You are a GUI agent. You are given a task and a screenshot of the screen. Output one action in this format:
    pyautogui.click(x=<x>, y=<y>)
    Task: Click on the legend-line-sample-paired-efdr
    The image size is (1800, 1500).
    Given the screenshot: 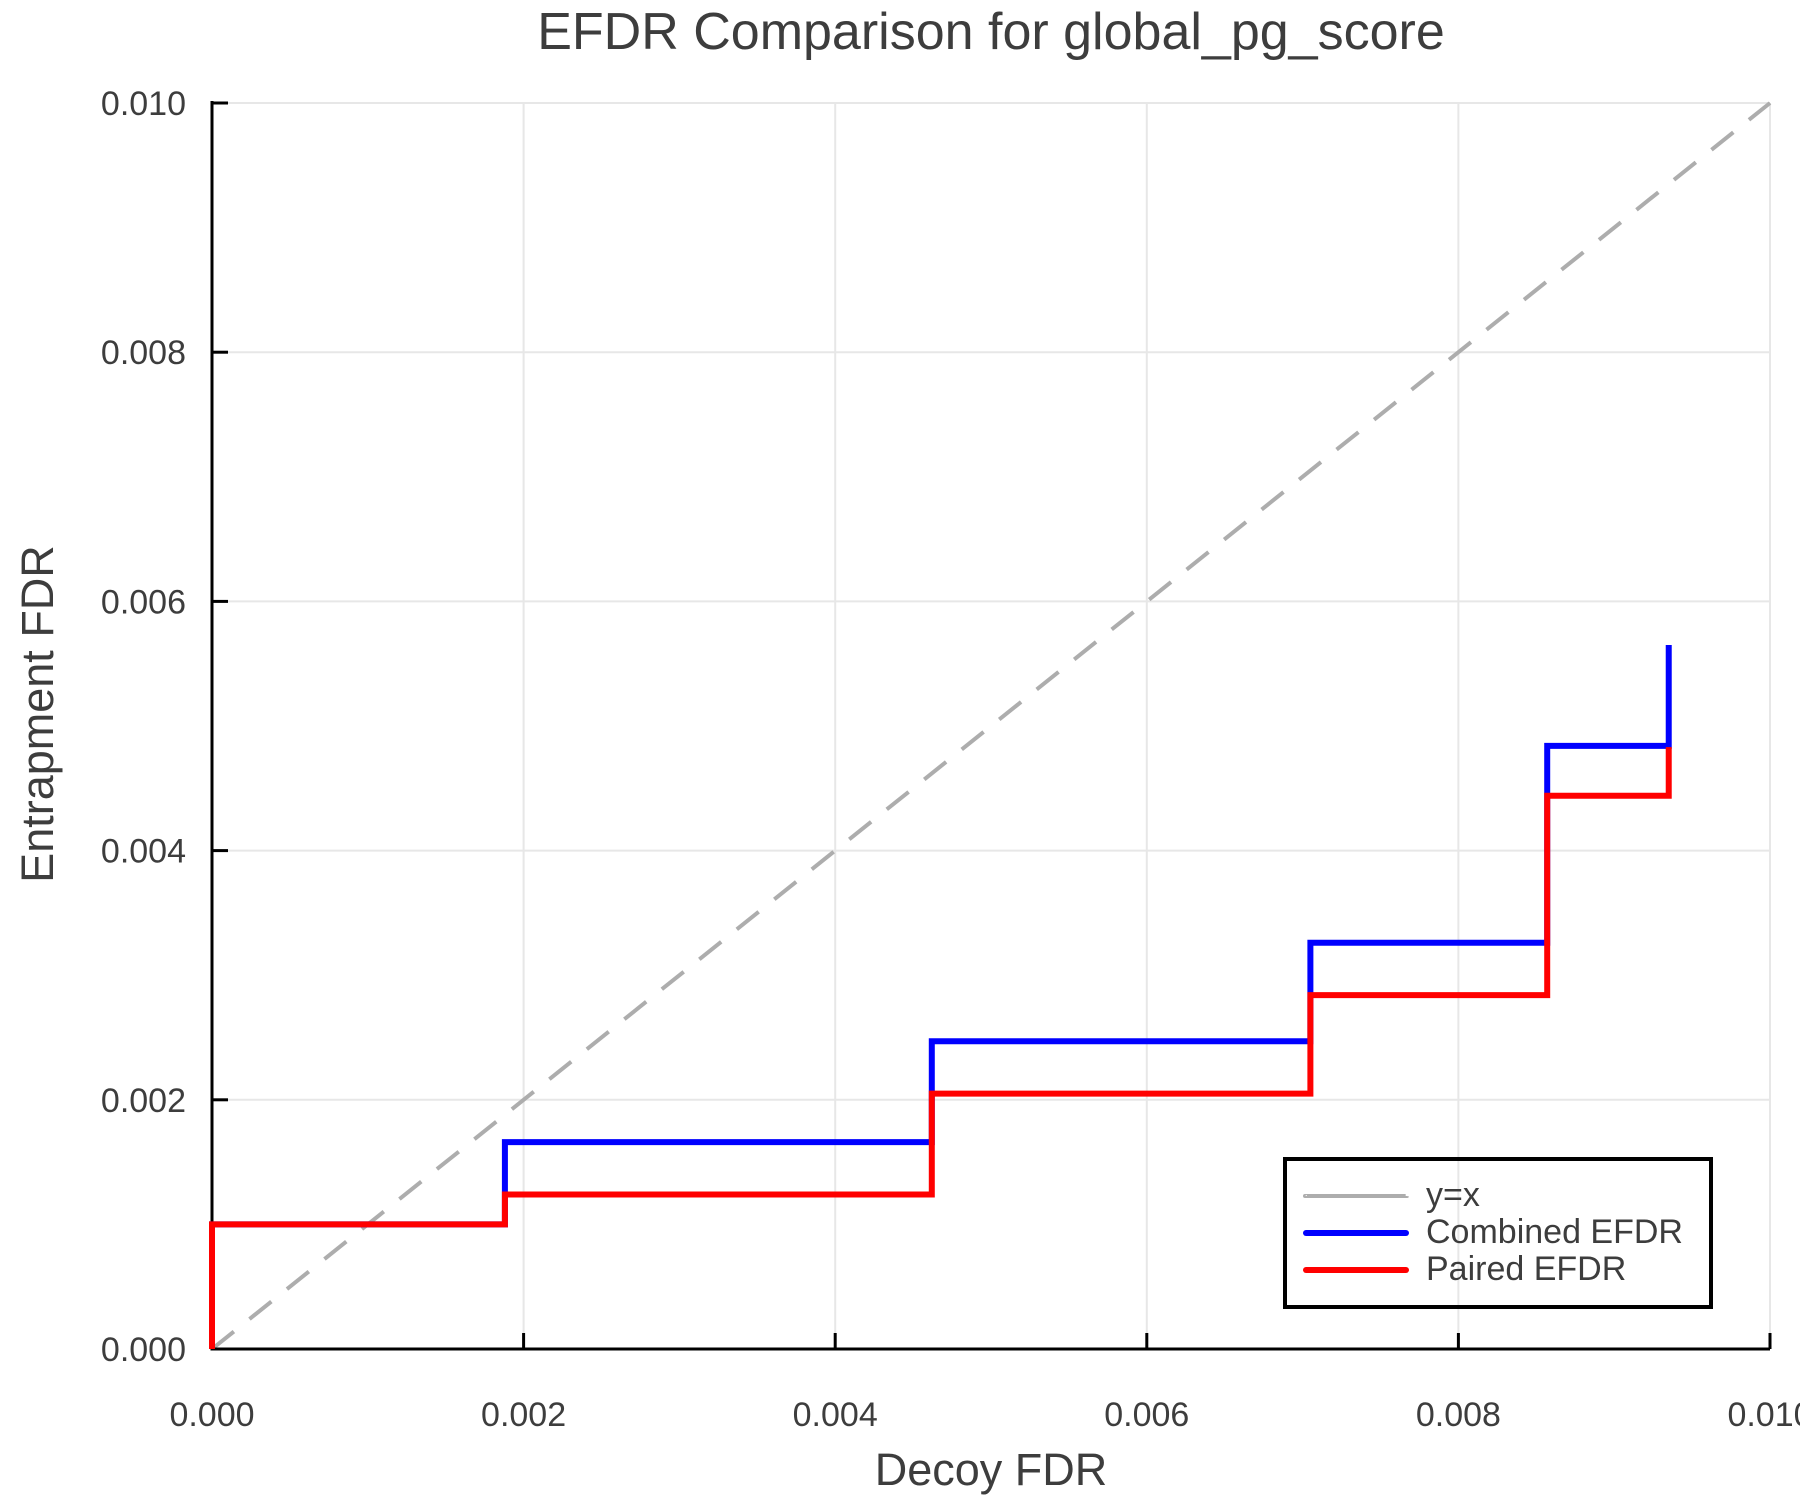 What is the action you would take?
    pyautogui.click(x=1356, y=1269)
    